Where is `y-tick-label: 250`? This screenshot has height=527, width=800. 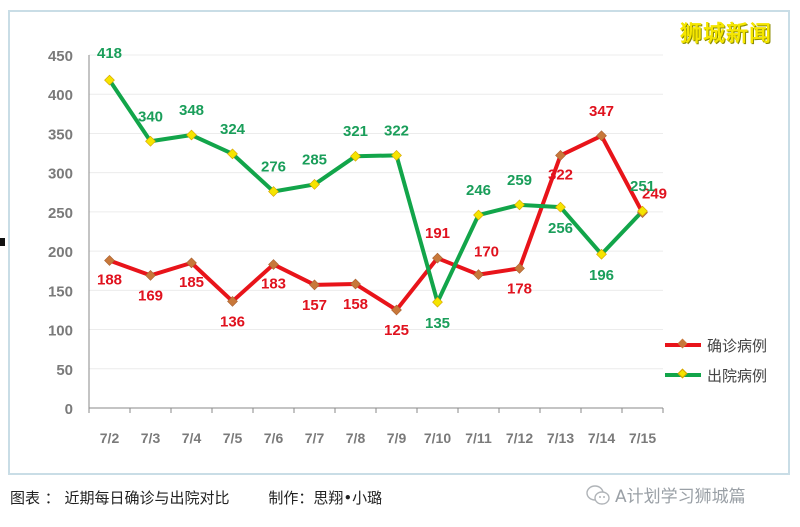 y-tick-label: 250 is located at coordinates (60, 213).